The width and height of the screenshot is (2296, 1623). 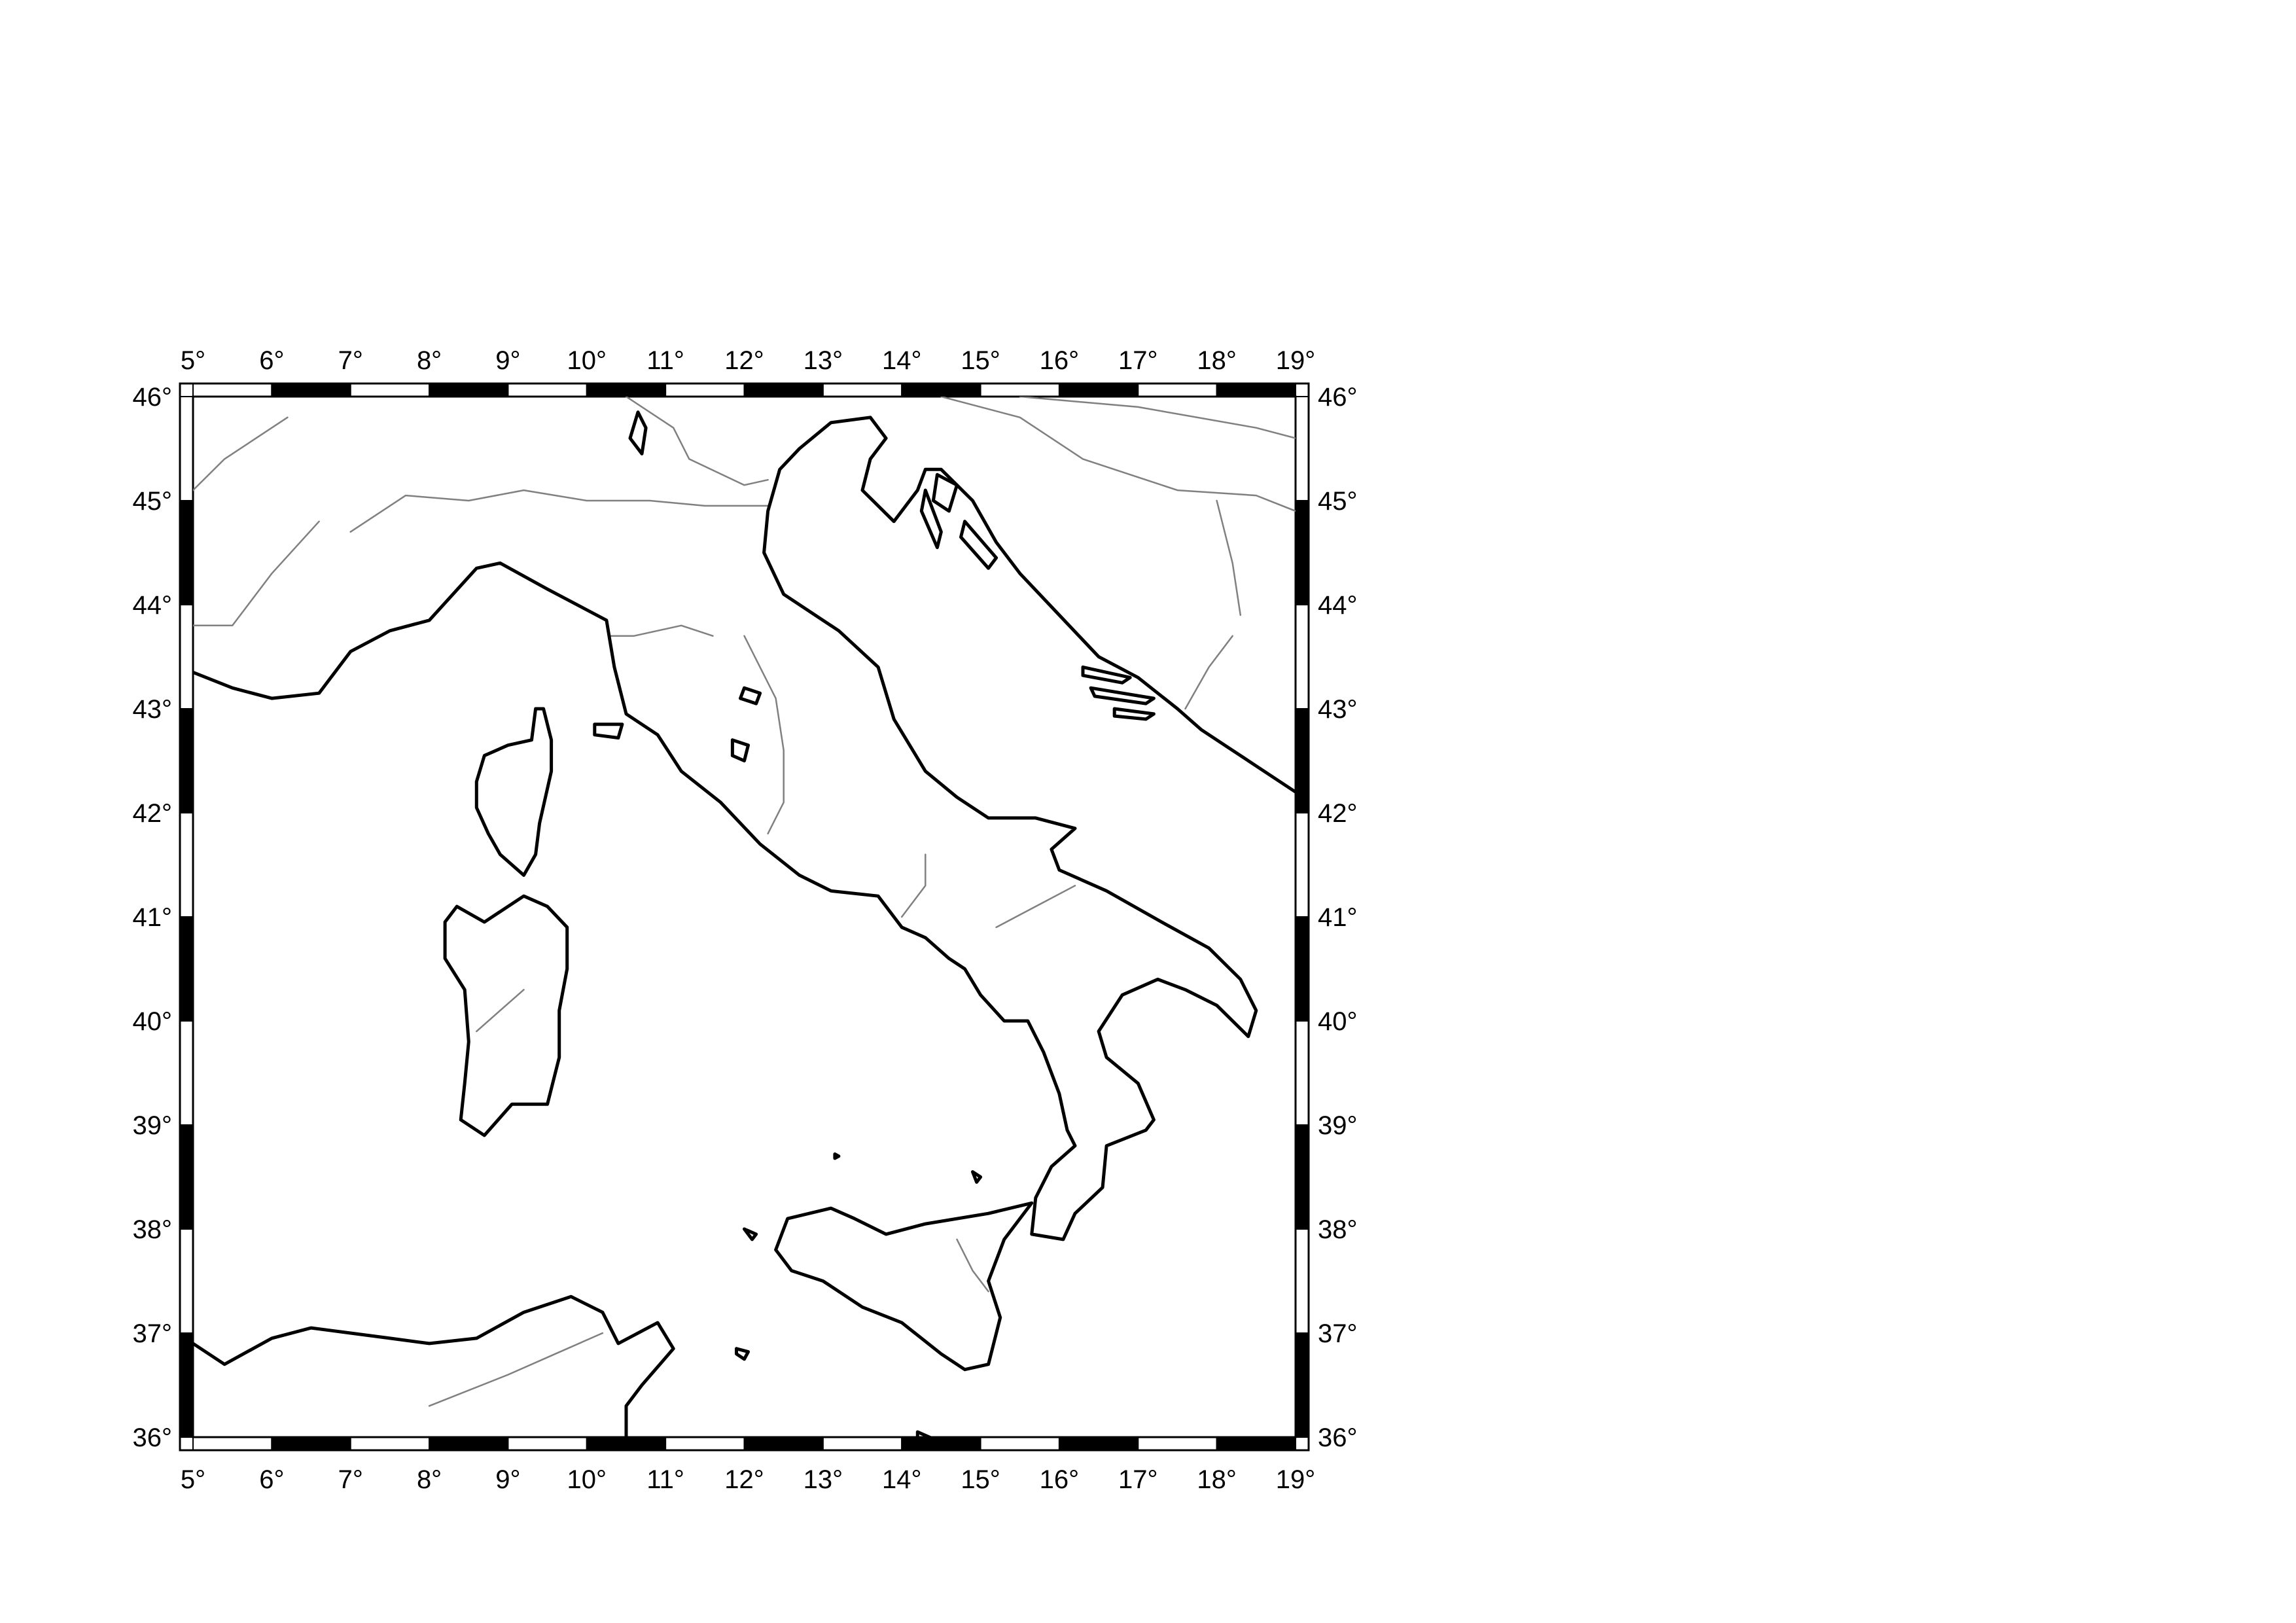 What do you see at coordinates (902, 361) in the screenshot?
I see `lon-tick-label-top: 14°` at bounding box center [902, 361].